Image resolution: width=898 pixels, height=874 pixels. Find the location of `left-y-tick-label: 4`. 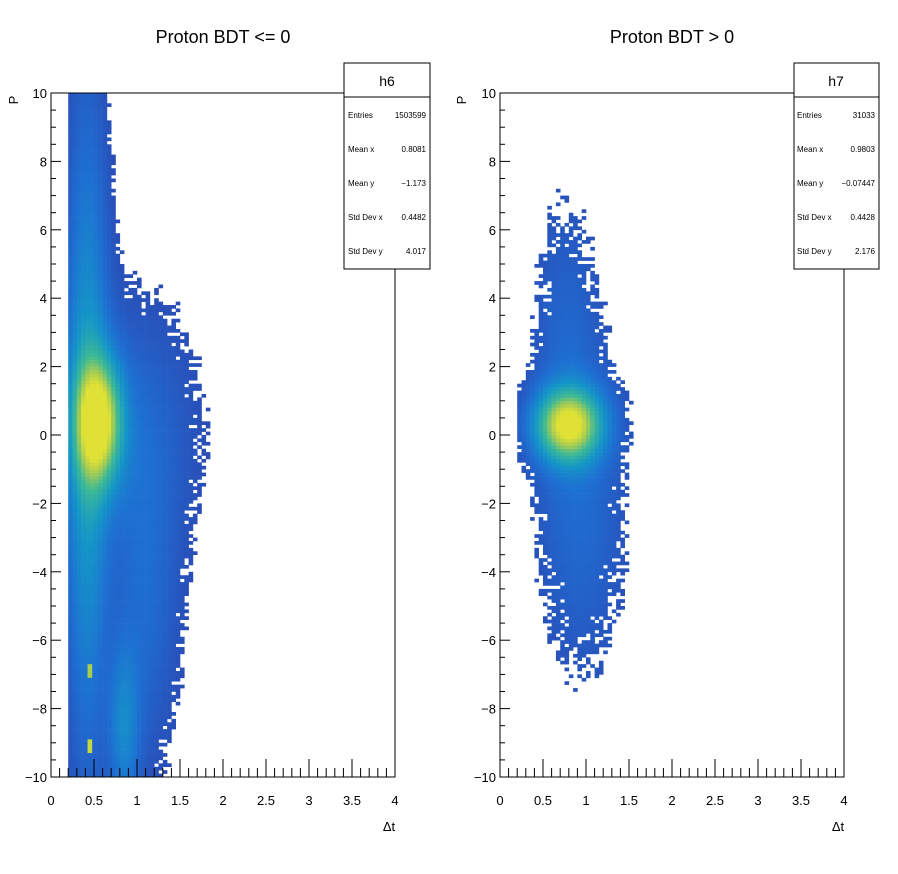

left-y-tick-label: 4 is located at coordinates (43, 298).